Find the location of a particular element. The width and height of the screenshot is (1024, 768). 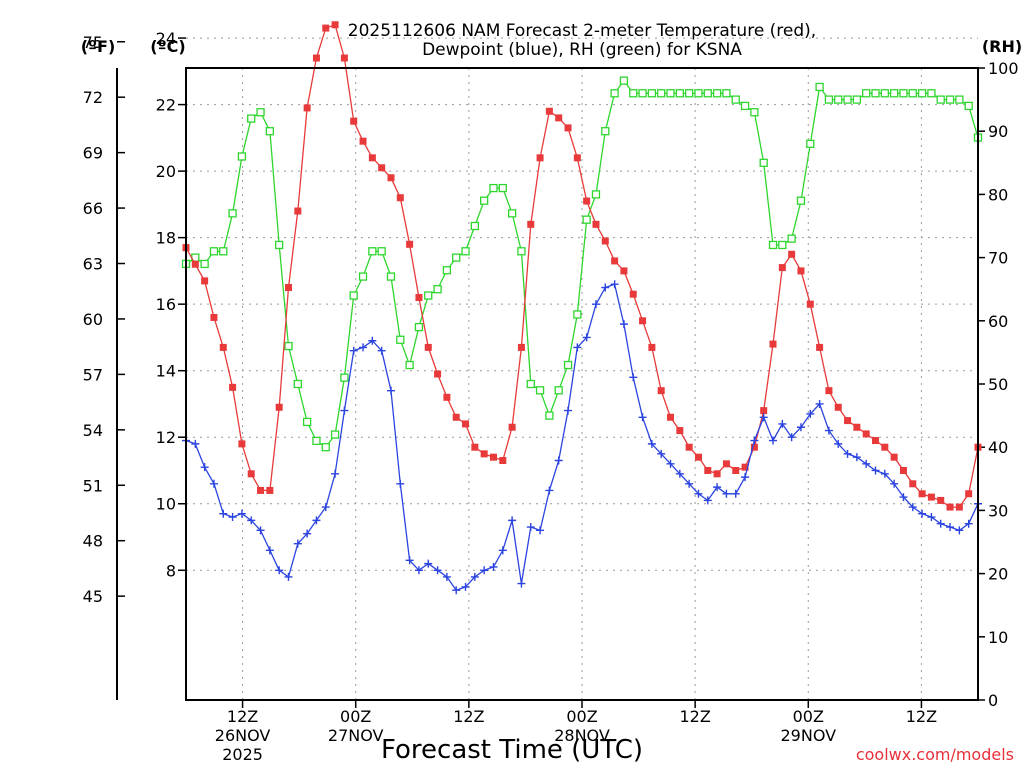

celsius-tick-label: 14 is located at coordinates (166, 371).